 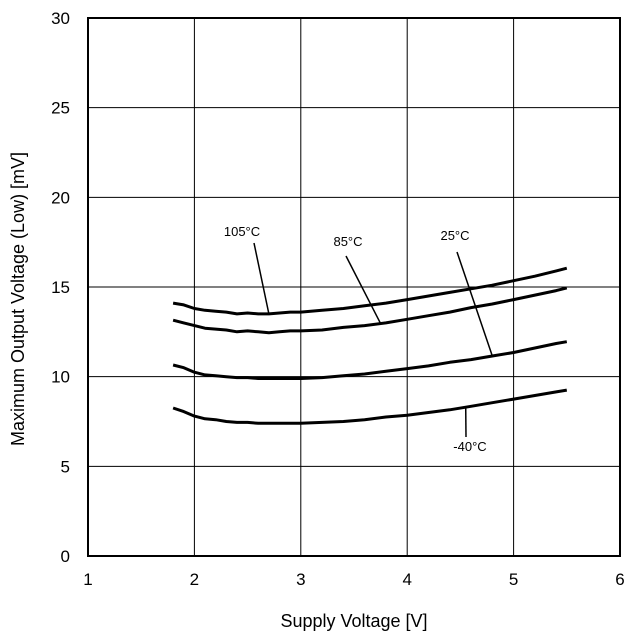 What do you see at coordinates (469, 446) in the screenshot?
I see `series-label: -40°C` at bounding box center [469, 446].